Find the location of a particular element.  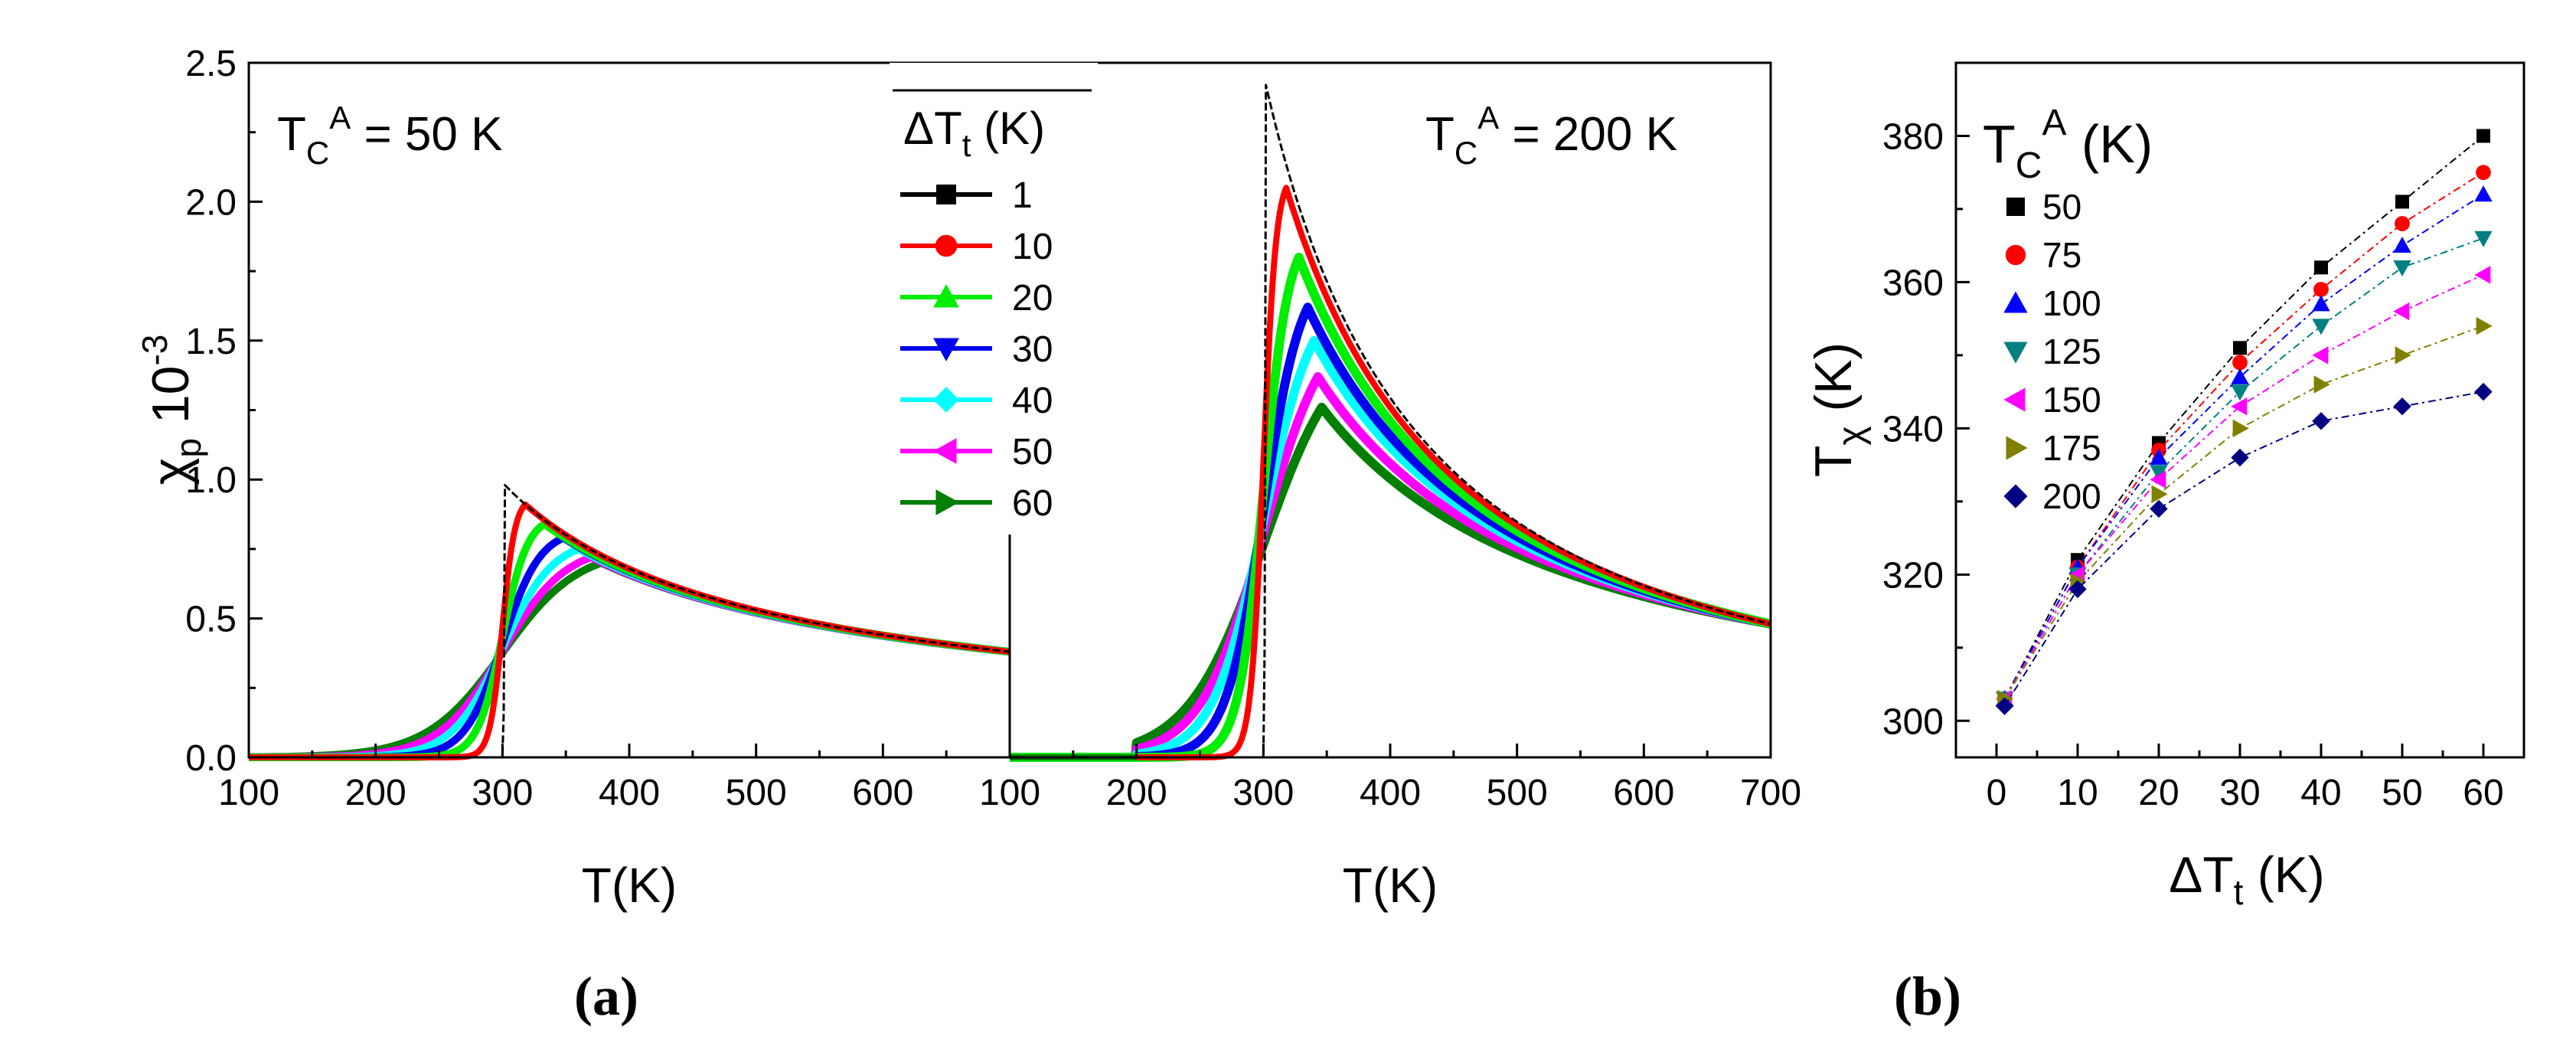

panel-a-right-annotation: TCA = 200 K is located at coordinates (1551, 135).